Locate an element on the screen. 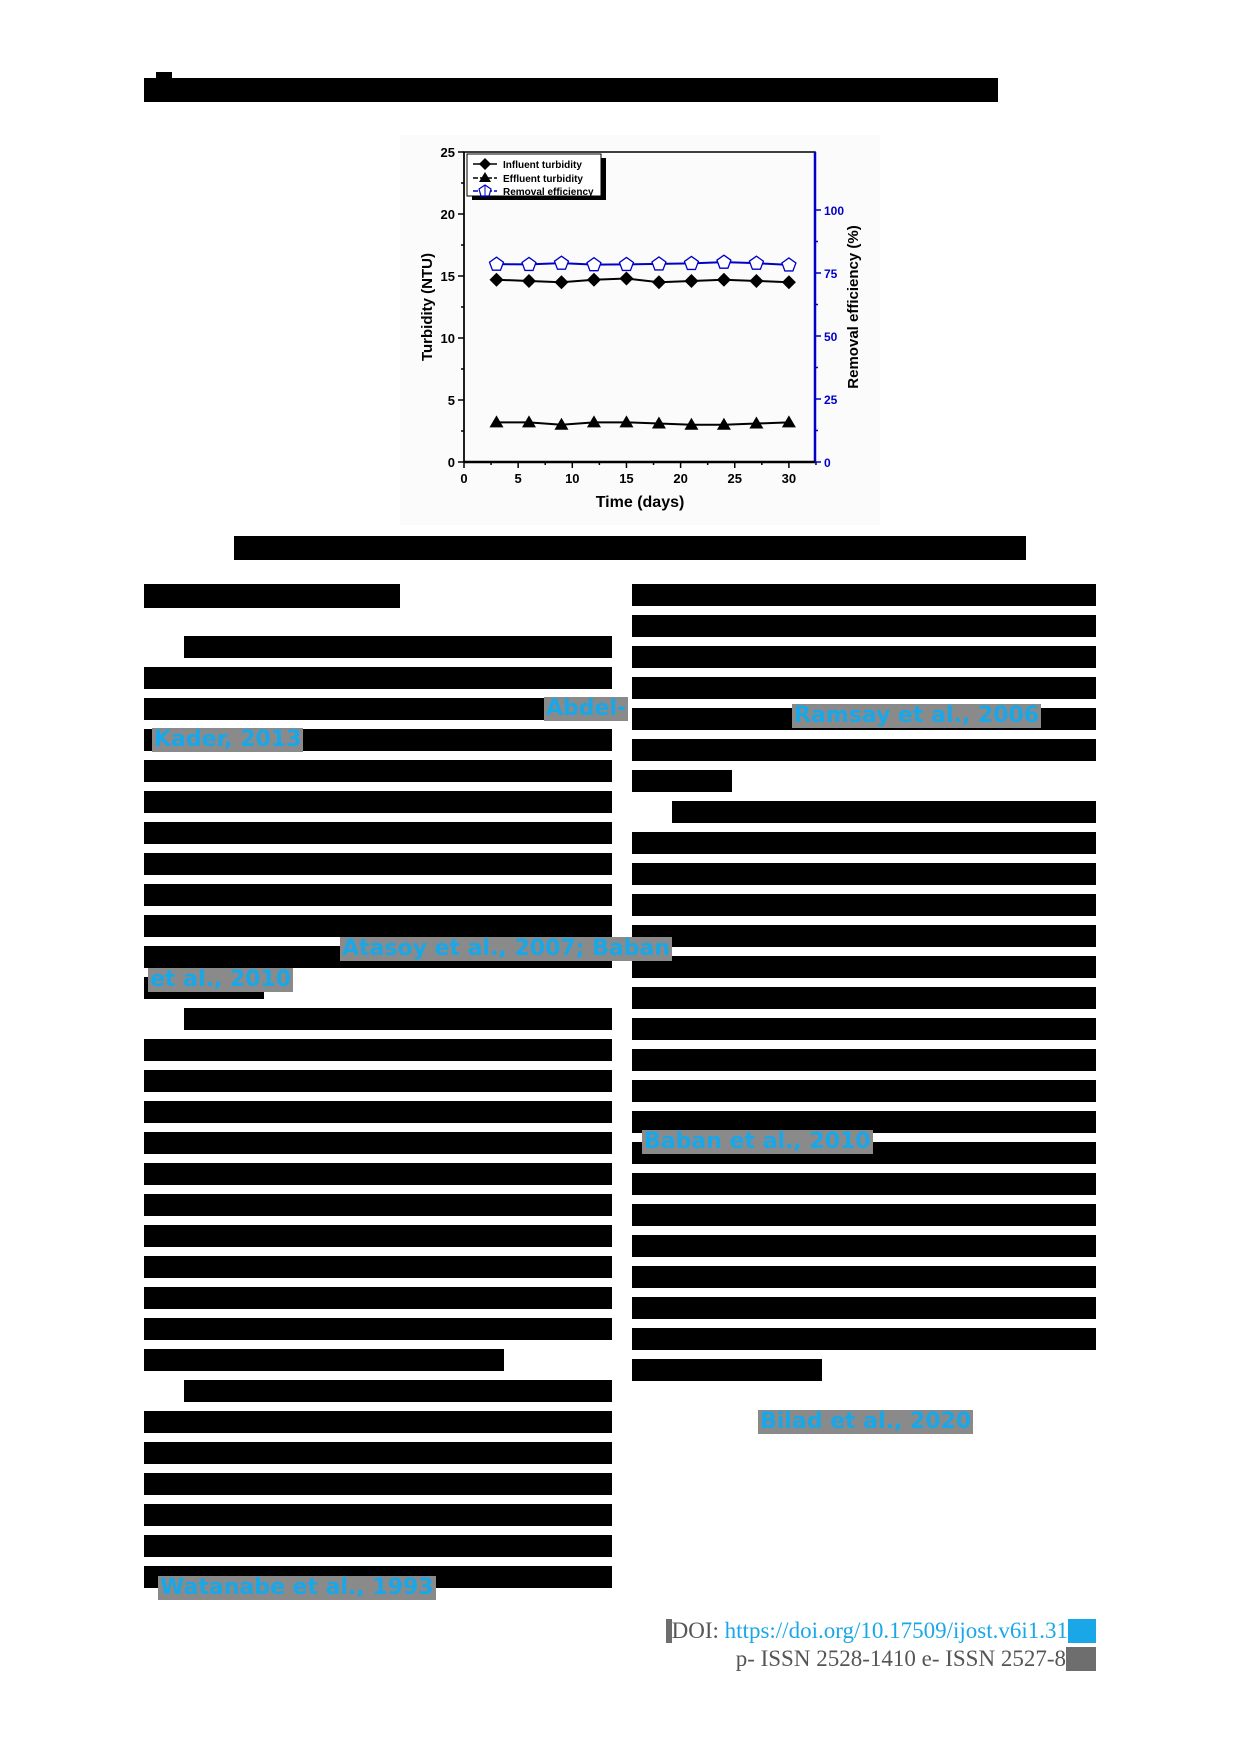 This screenshot has width=1240, height=1754. x-axis-label: Time (days) is located at coordinates (640, 502).